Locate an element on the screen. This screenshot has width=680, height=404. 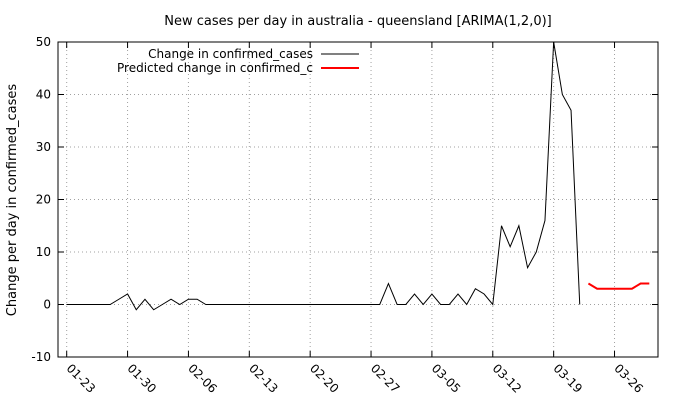
legend-label-actual: Change in confirmed_cases is located at coordinates (230, 54).